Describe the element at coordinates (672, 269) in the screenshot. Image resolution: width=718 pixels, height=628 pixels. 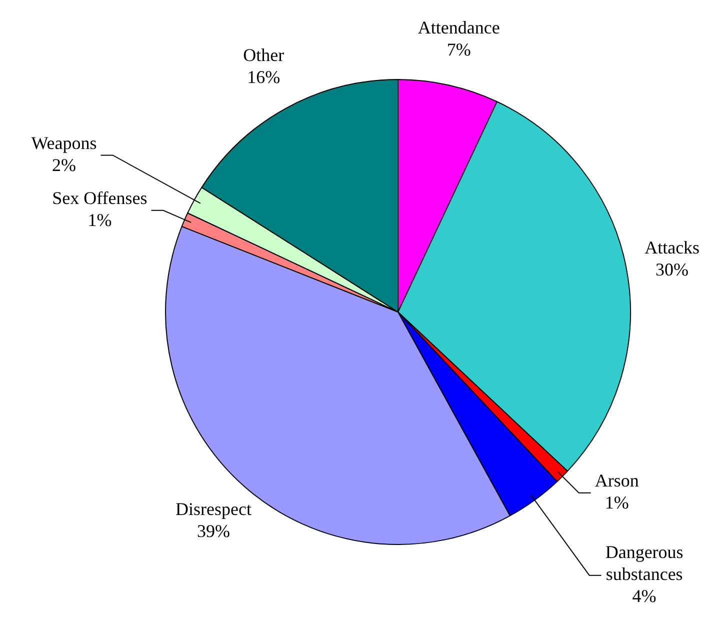
I see `data-label: 30%` at that location.